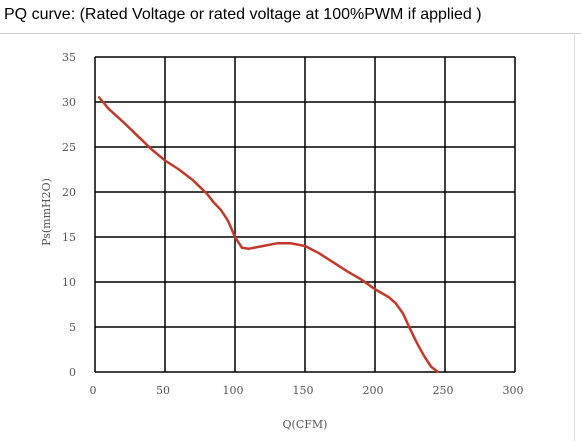 The height and width of the screenshot is (441, 581). I want to click on y-tick-label: 5, so click(72, 327).